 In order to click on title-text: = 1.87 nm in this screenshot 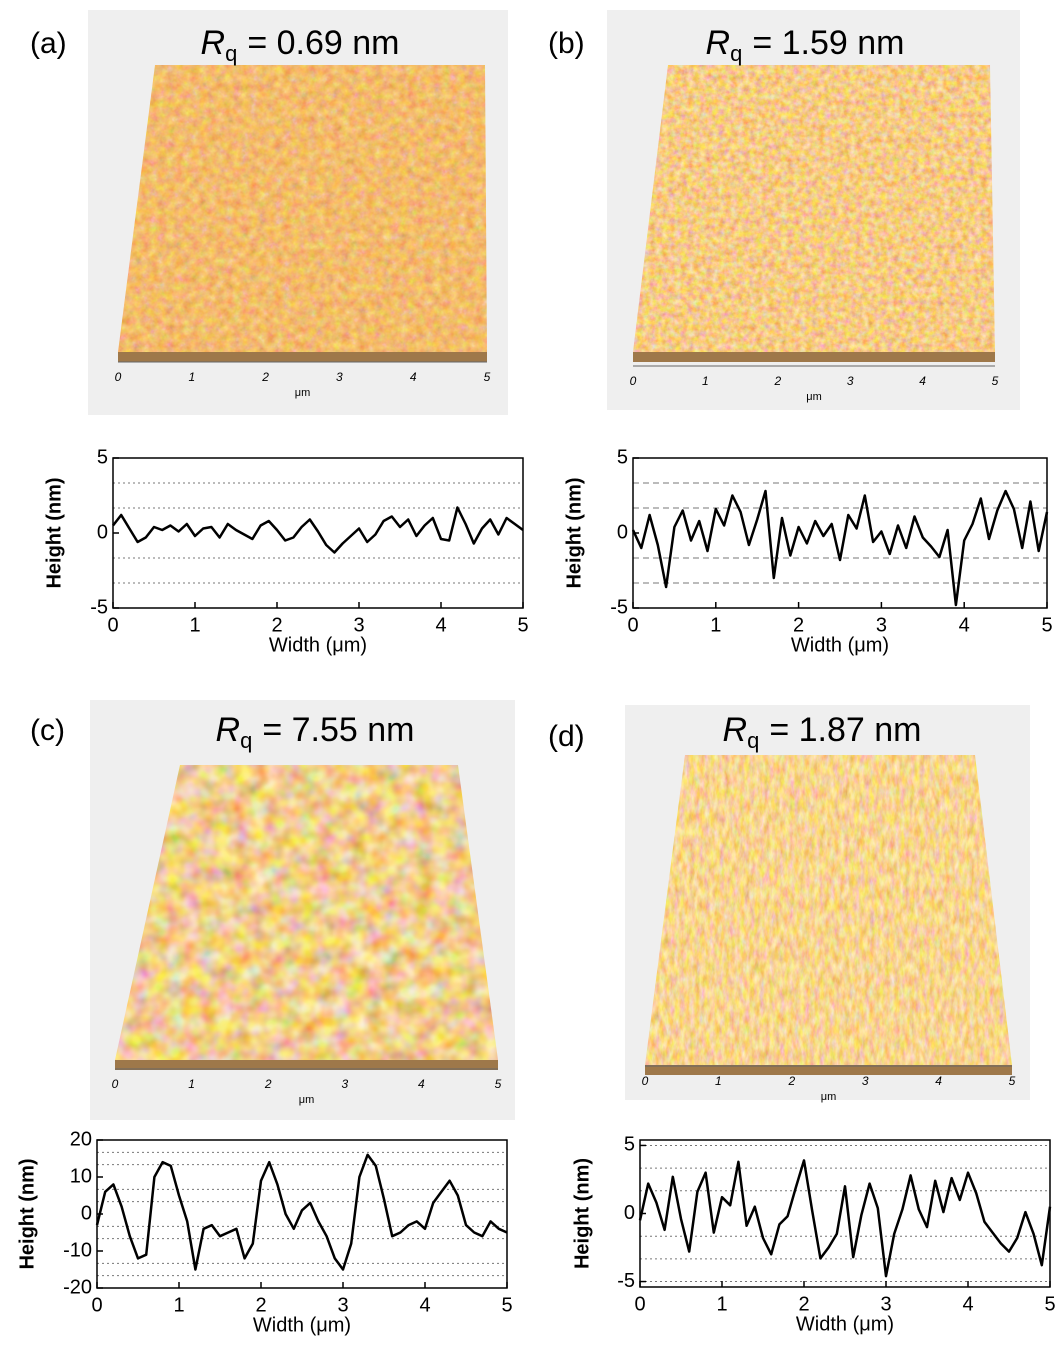, I will do `click(845, 730)`.